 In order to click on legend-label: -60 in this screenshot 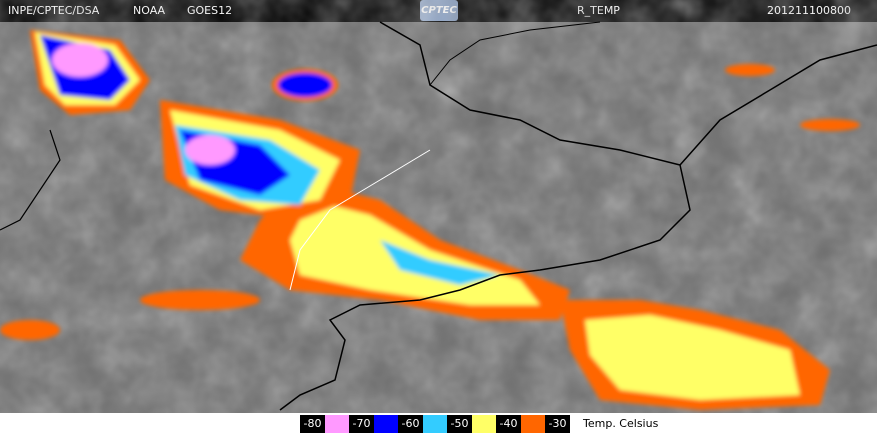, I will do `click(411, 423)`.